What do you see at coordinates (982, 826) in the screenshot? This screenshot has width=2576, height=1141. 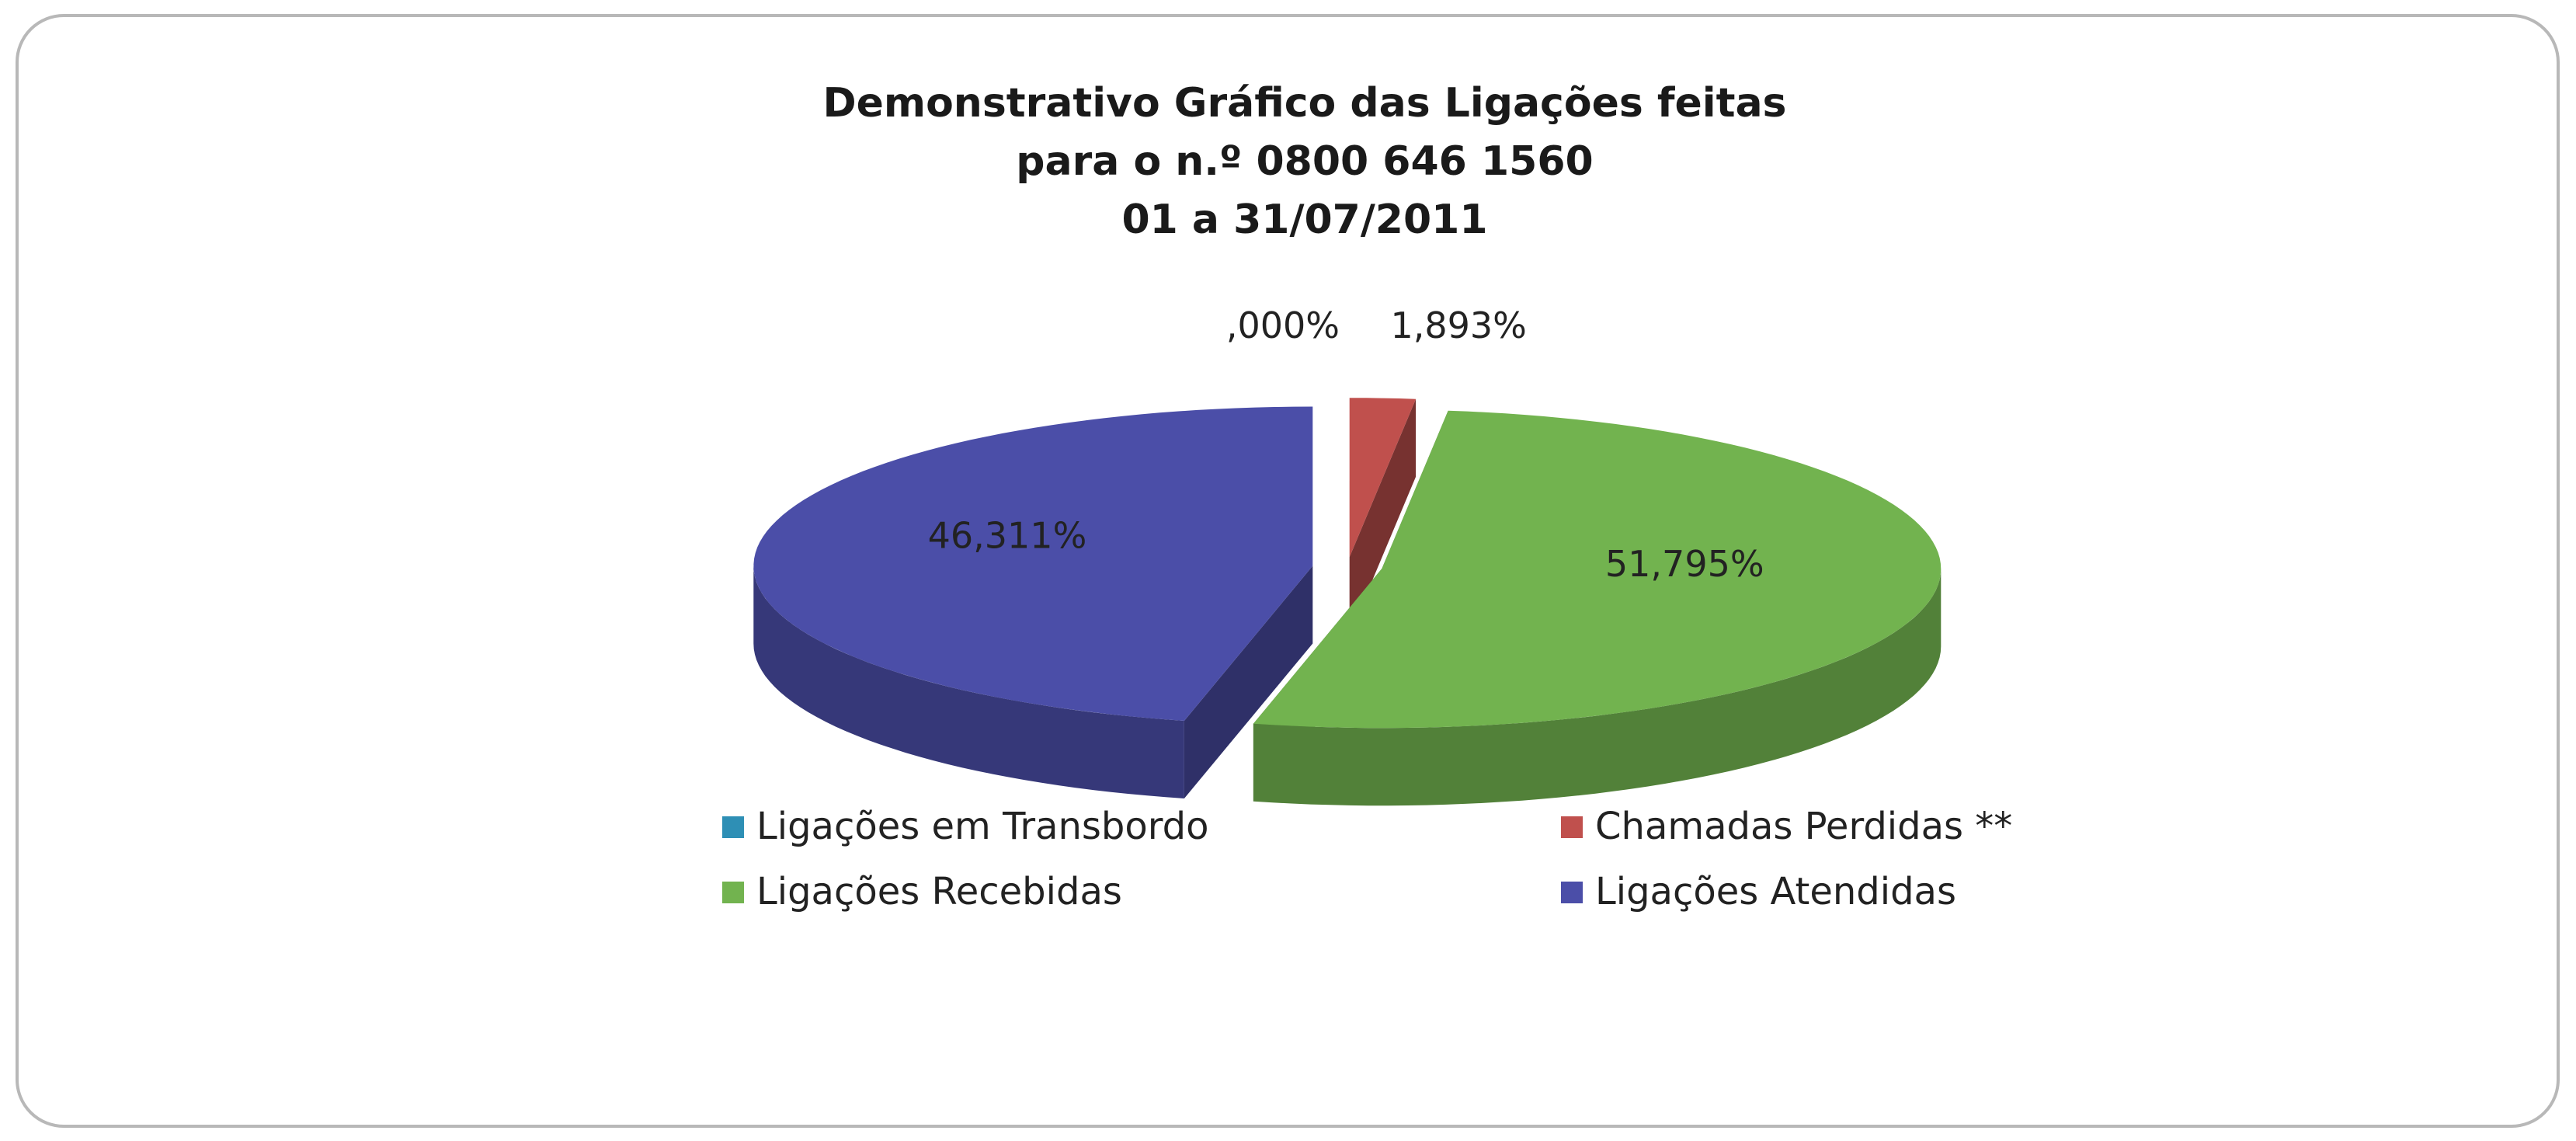 I see `legend-label: Ligações em Transbordo` at bounding box center [982, 826].